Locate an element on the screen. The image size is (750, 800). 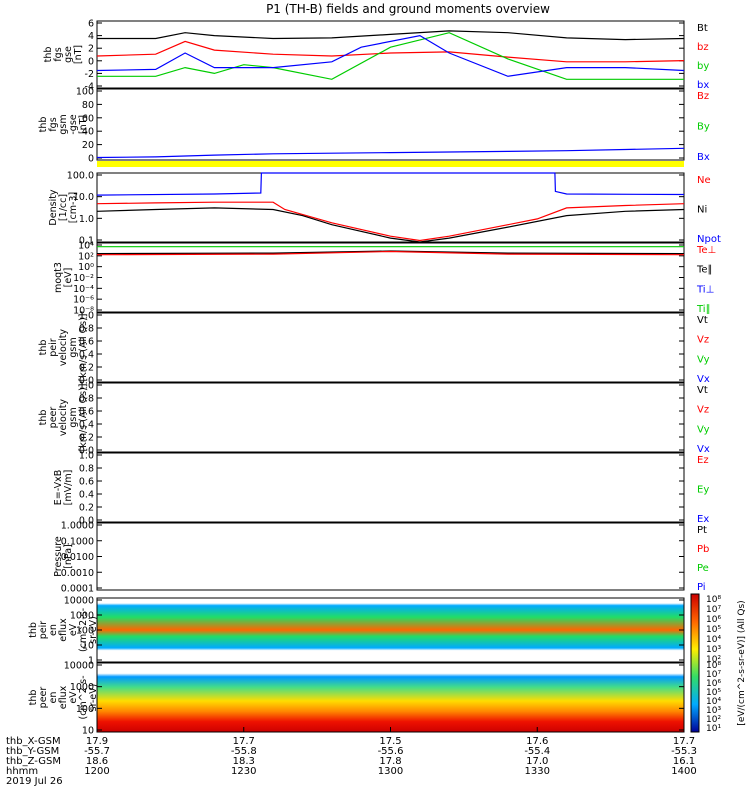
colorbar-tick: 10⁸ is located at coordinates (713, 600).